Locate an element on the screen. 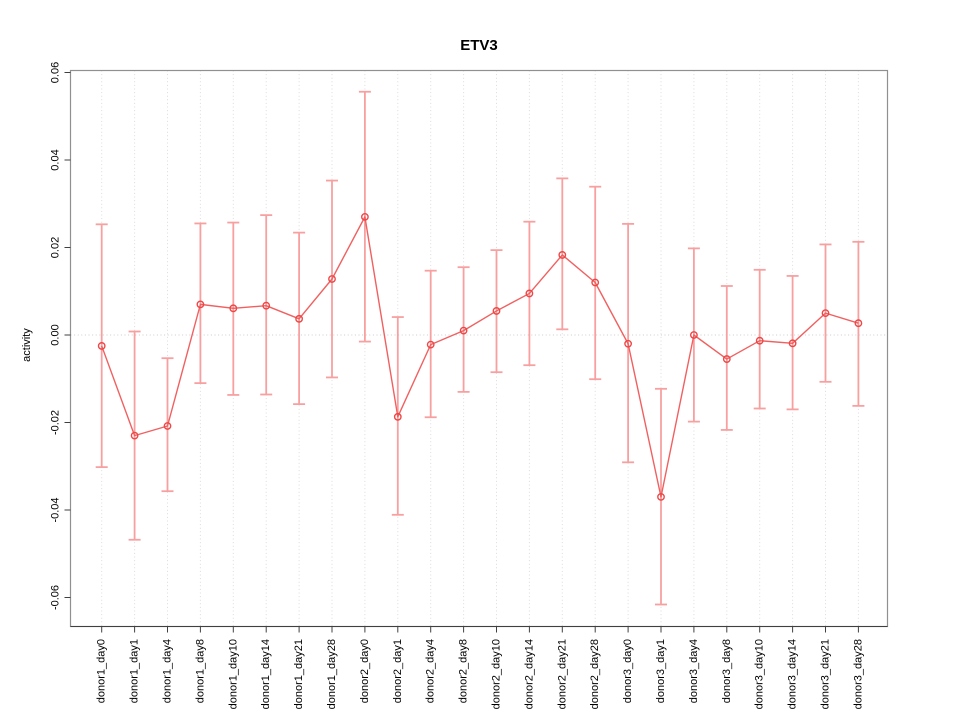 The image size is (960, 720). y-tick-label: 0.00 is located at coordinates (56, 334).